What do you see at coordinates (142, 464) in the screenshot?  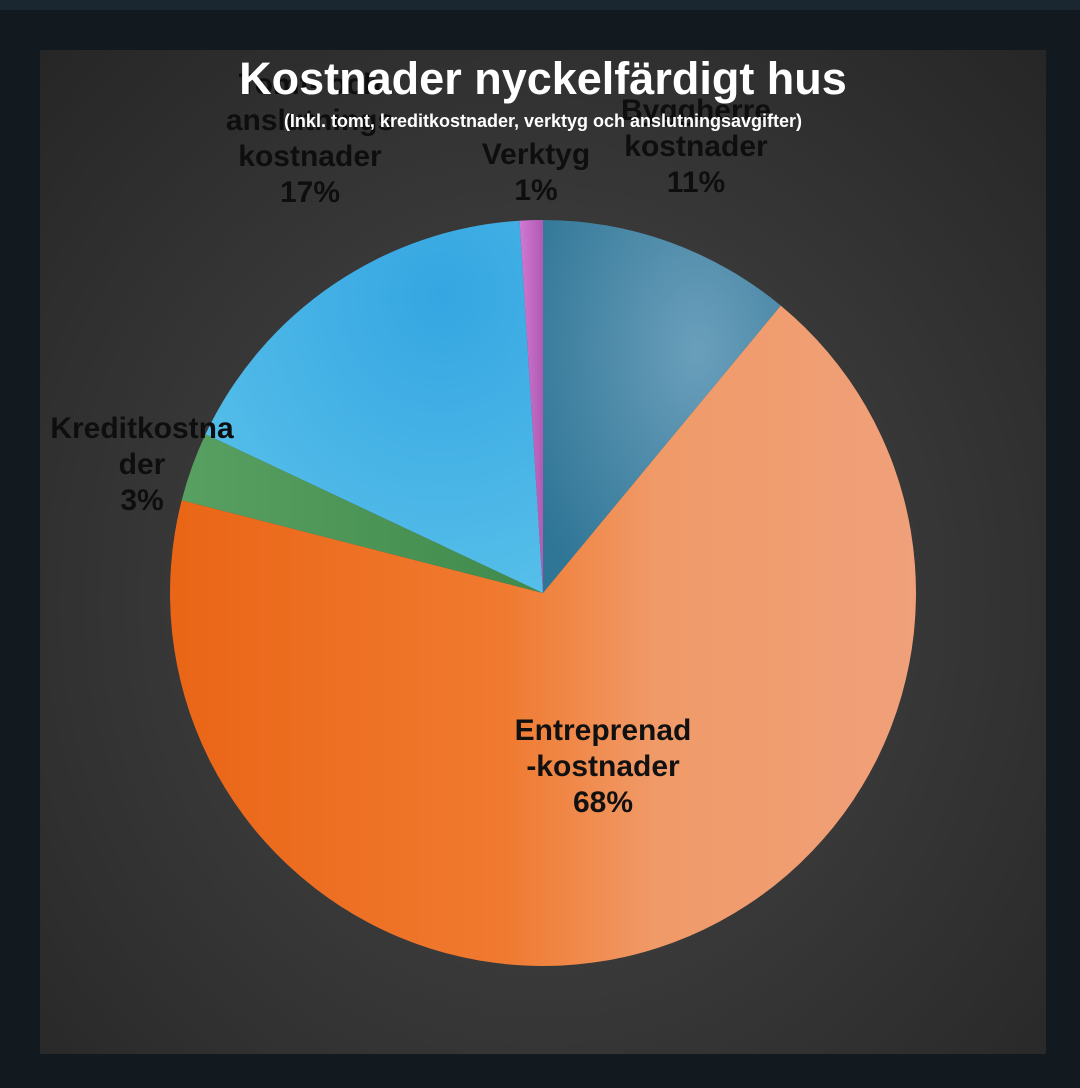 I see `slice-category-label: der` at bounding box center [142, 464].